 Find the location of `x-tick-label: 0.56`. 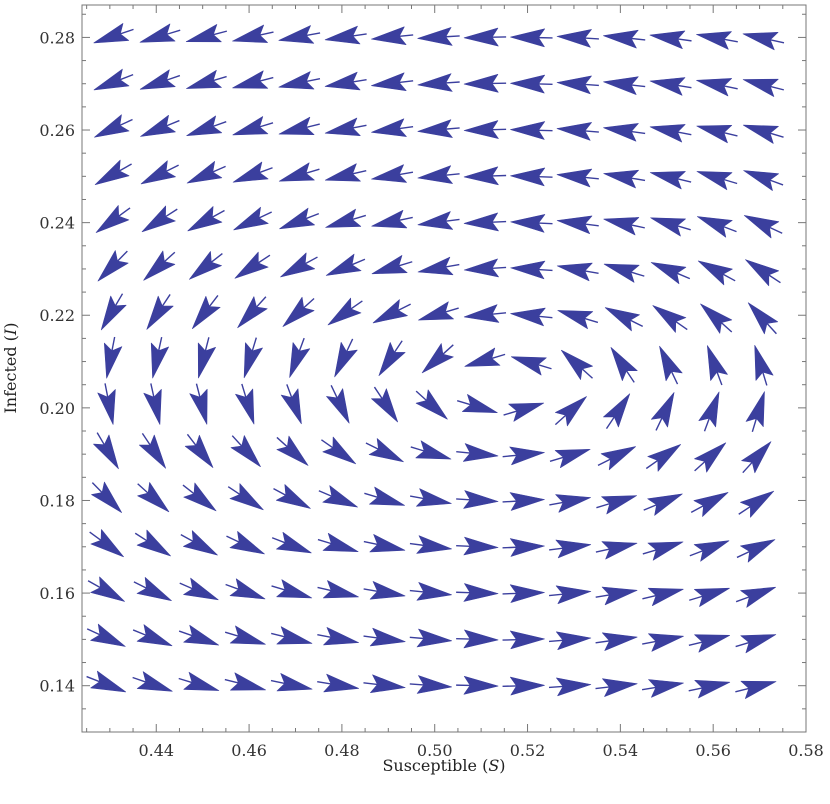

x-tick-label: 0.56 is located at coordinates (713, 750).